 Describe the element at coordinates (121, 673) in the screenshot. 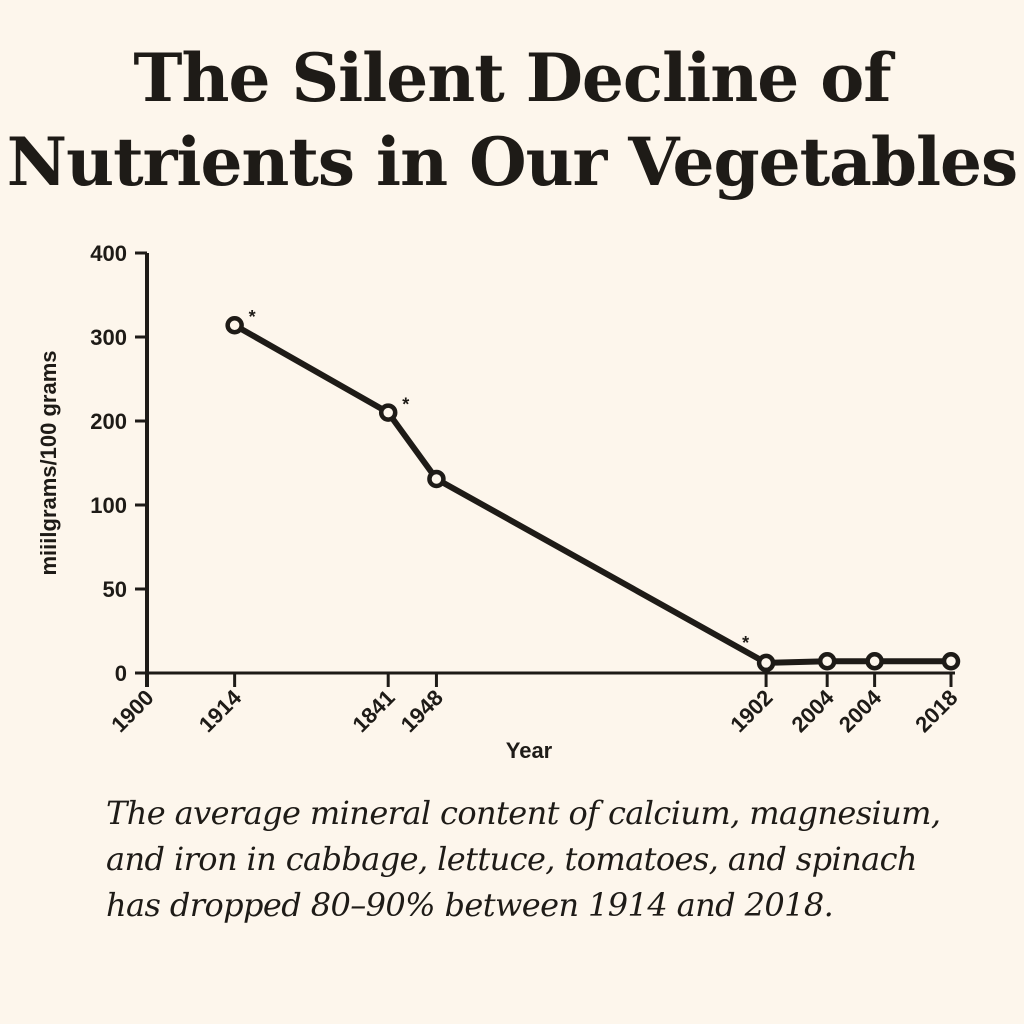

I see `y-tick-label: 0` at that location.